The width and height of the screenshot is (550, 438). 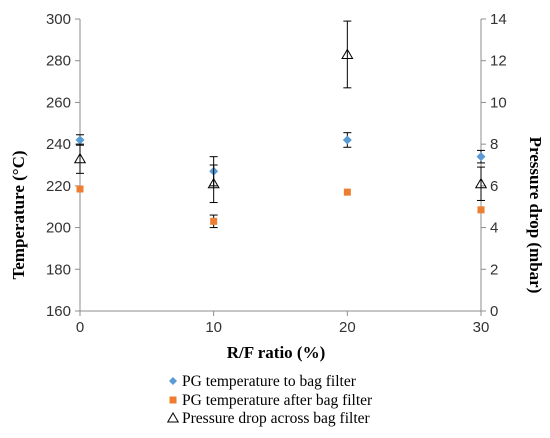 I want to click on y2-tick-label: 6, so click(x=494, y=186).